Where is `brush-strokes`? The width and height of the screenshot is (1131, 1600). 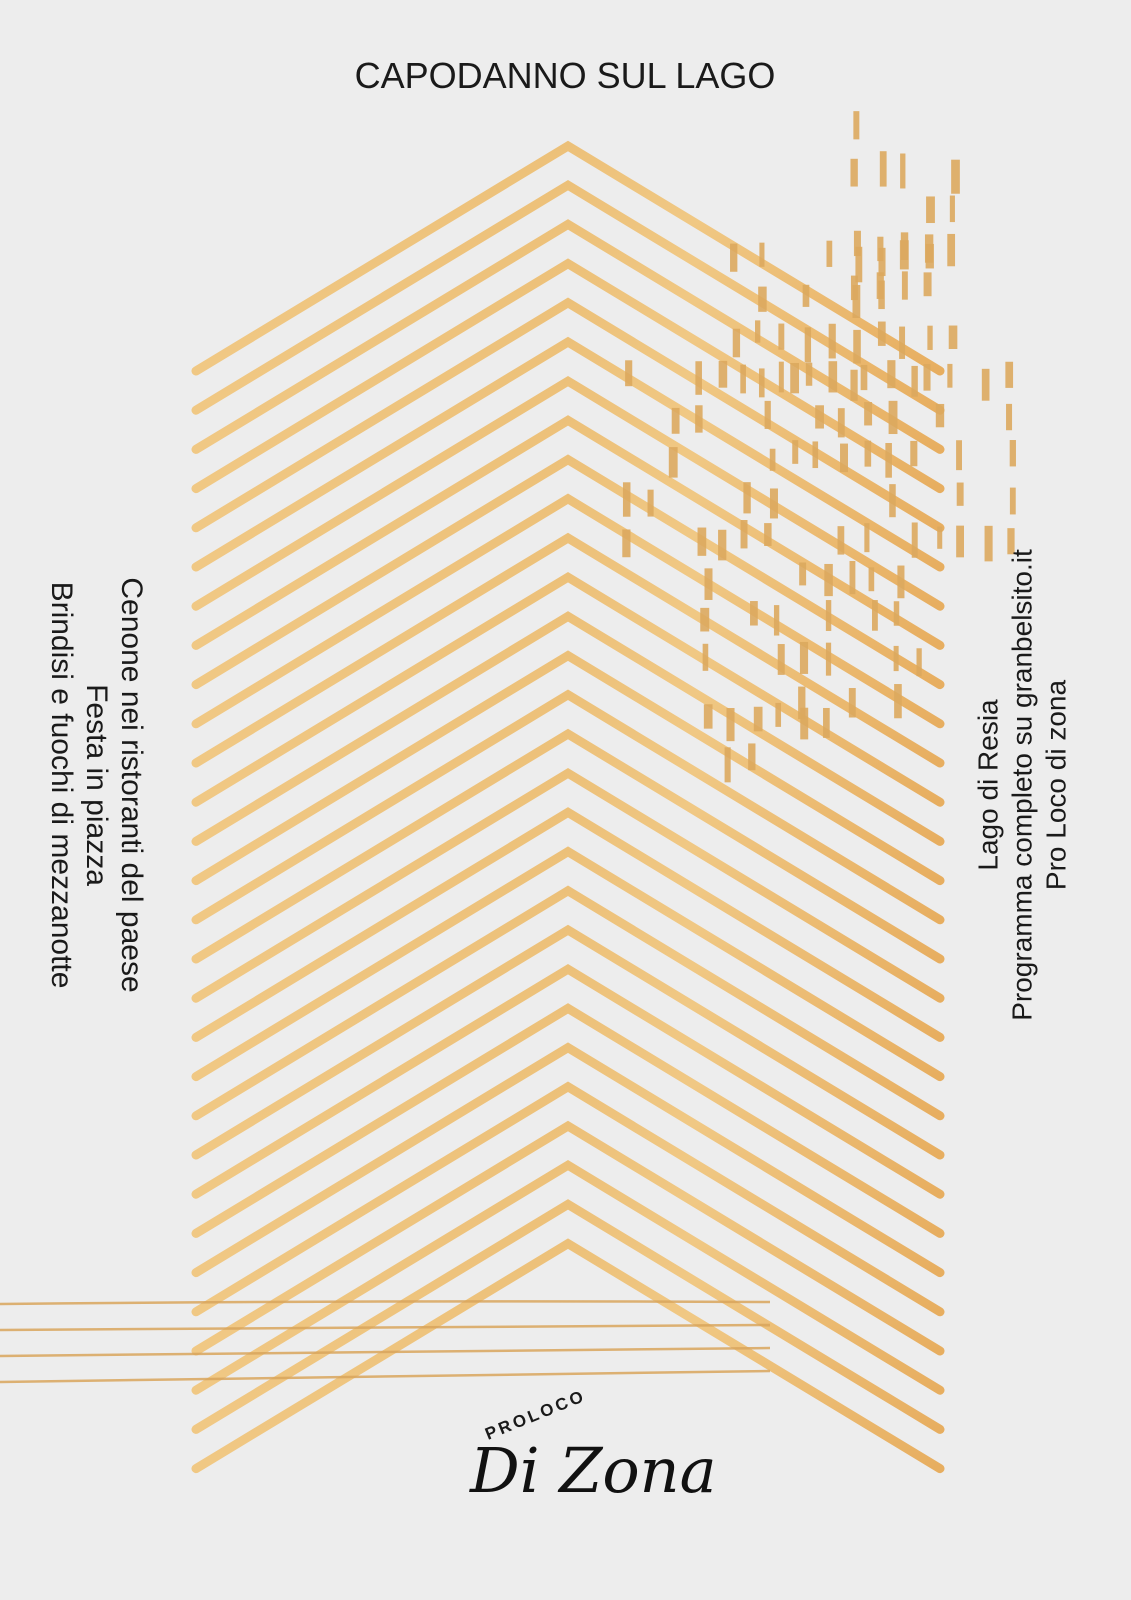
brush-strokes is located at coordinates (385, 1342).